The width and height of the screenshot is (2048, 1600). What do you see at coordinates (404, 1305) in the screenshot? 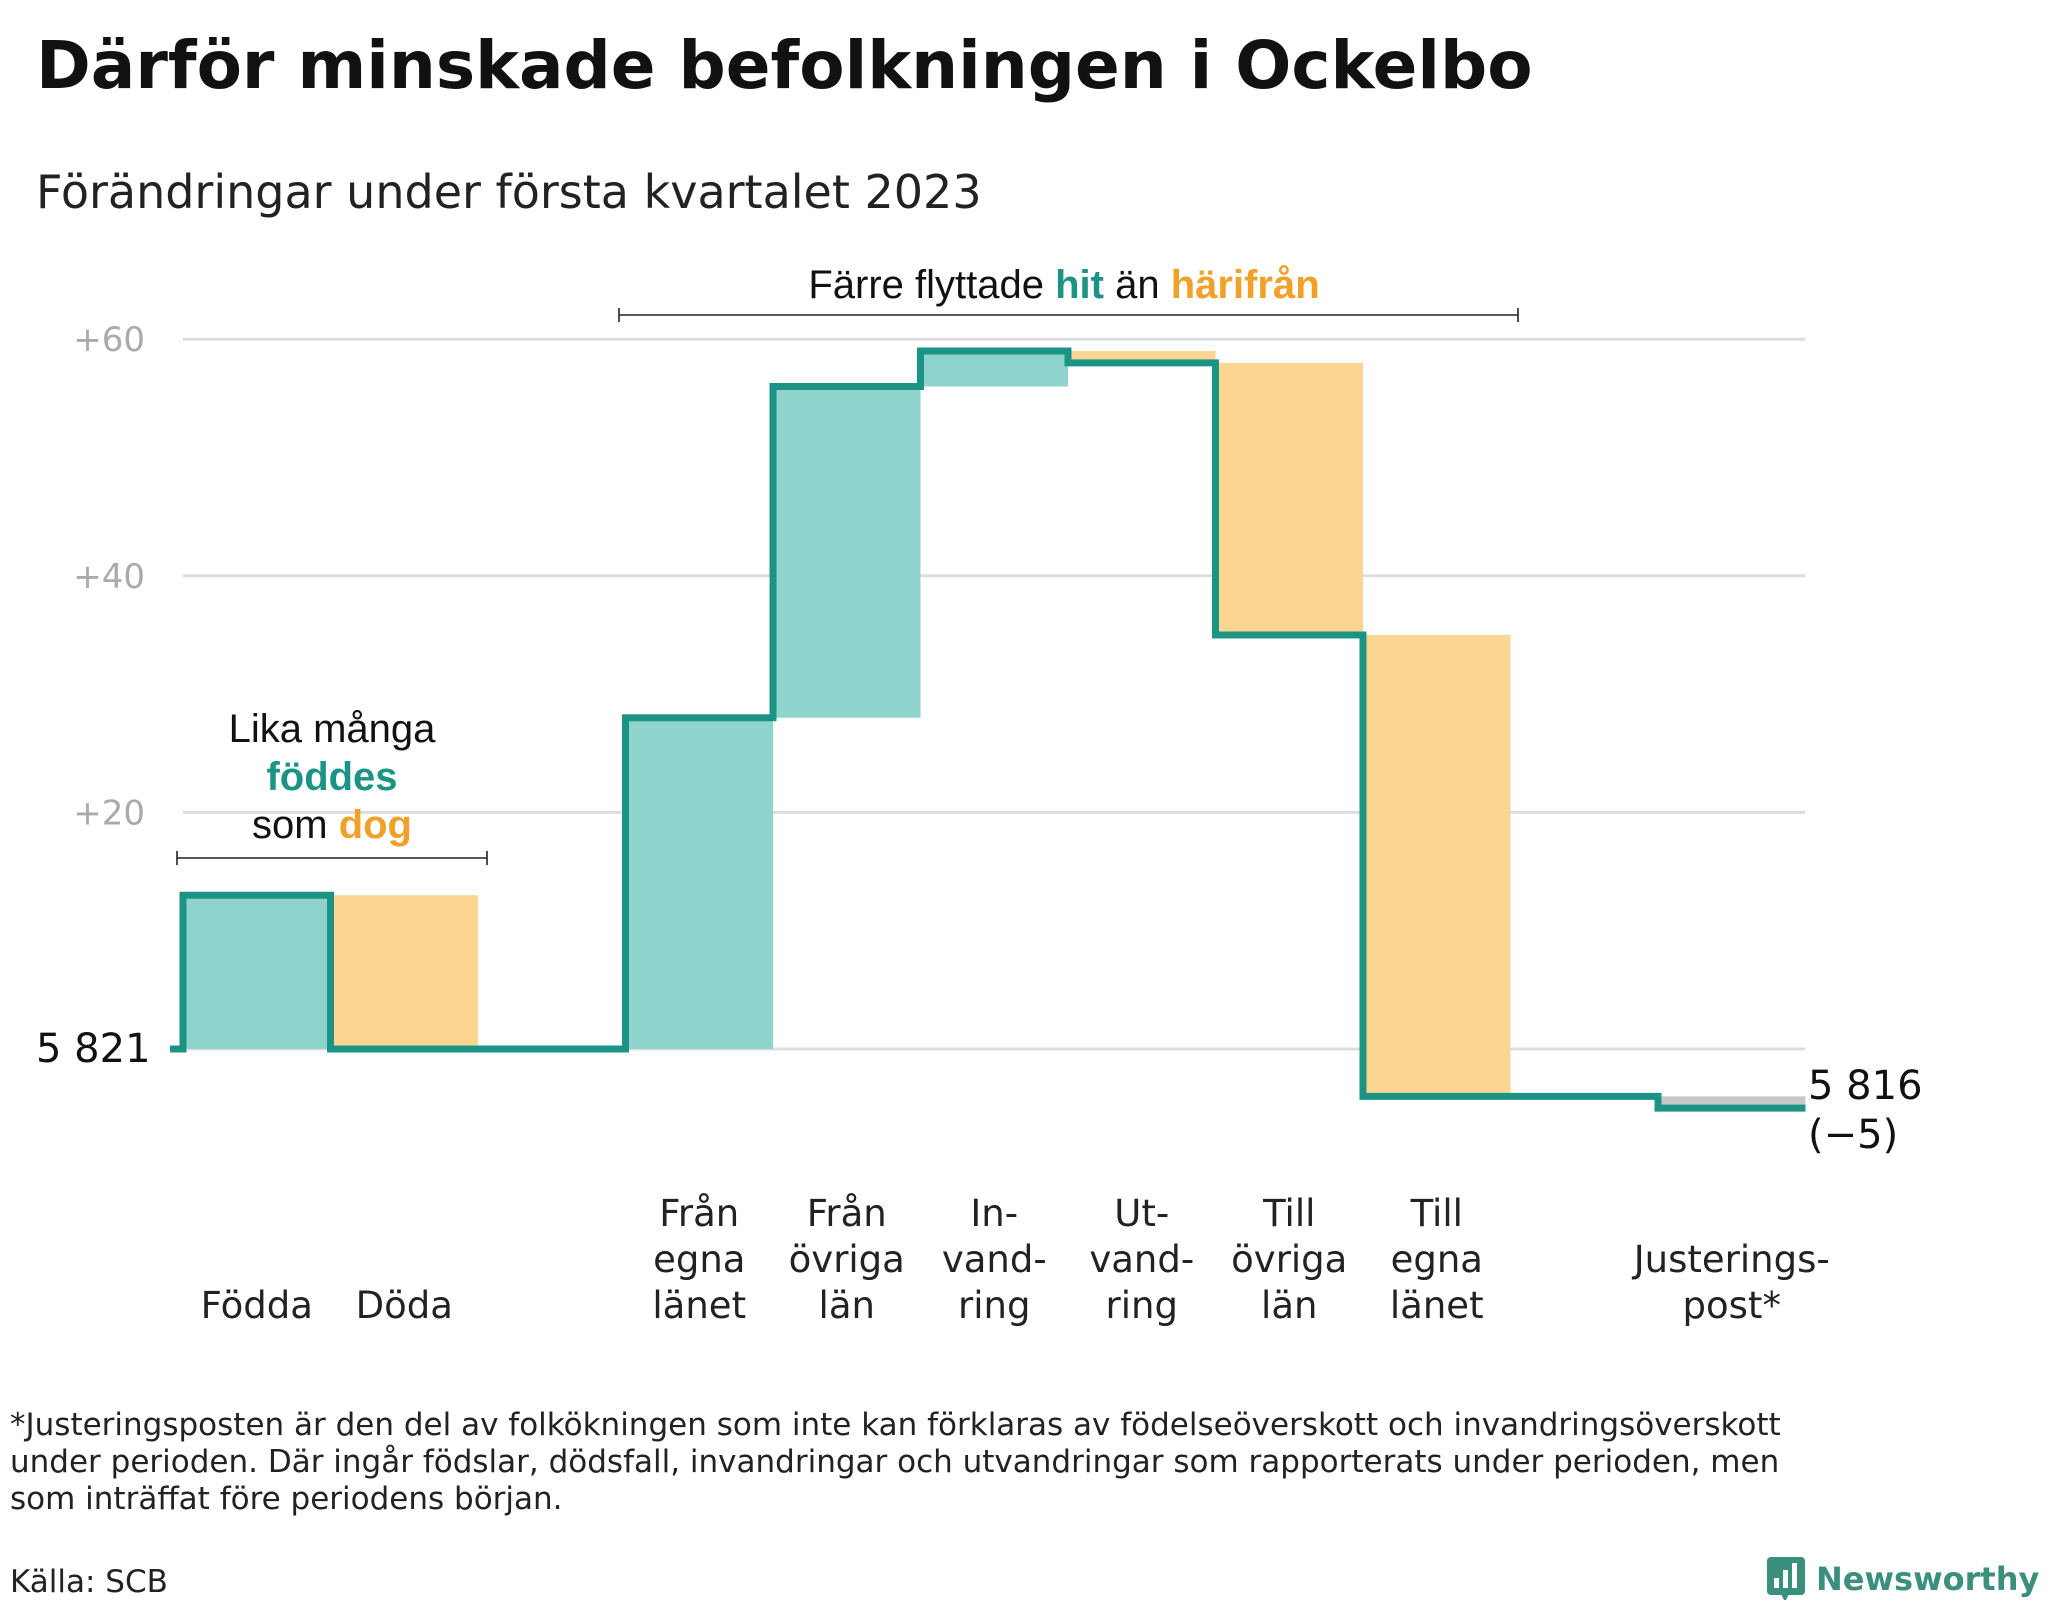
I see `category-label: Döda` at bounding box center [404, 1305].